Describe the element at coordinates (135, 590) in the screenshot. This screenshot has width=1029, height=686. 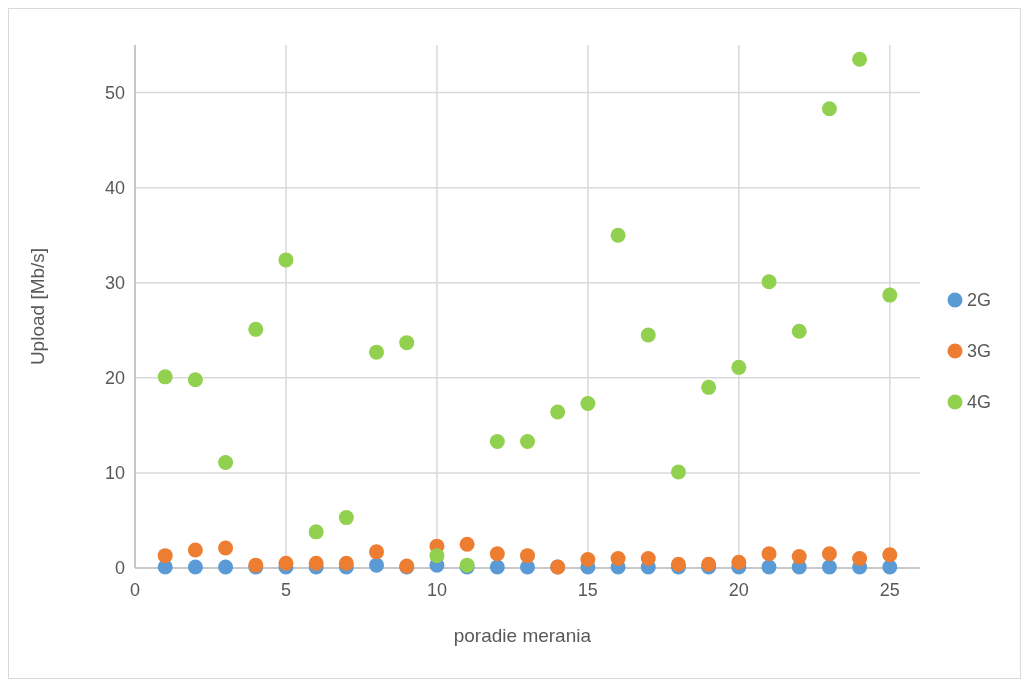
I see `x-tick-label: 0` at that location.